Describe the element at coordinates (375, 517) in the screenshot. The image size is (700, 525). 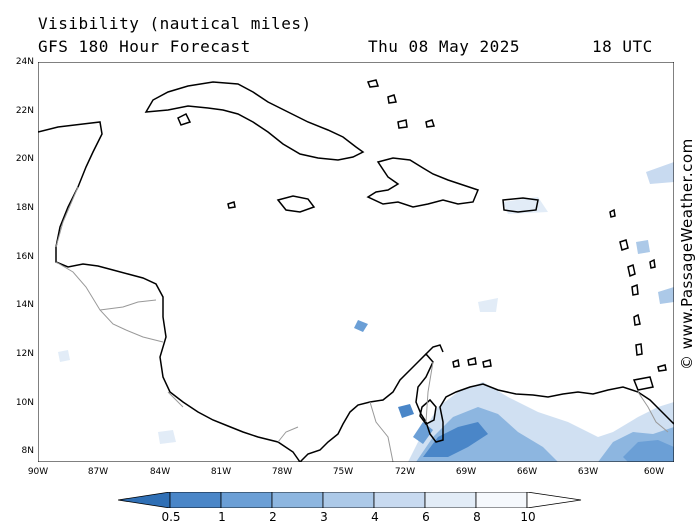
I see `legend-label-4: 4` at that location.